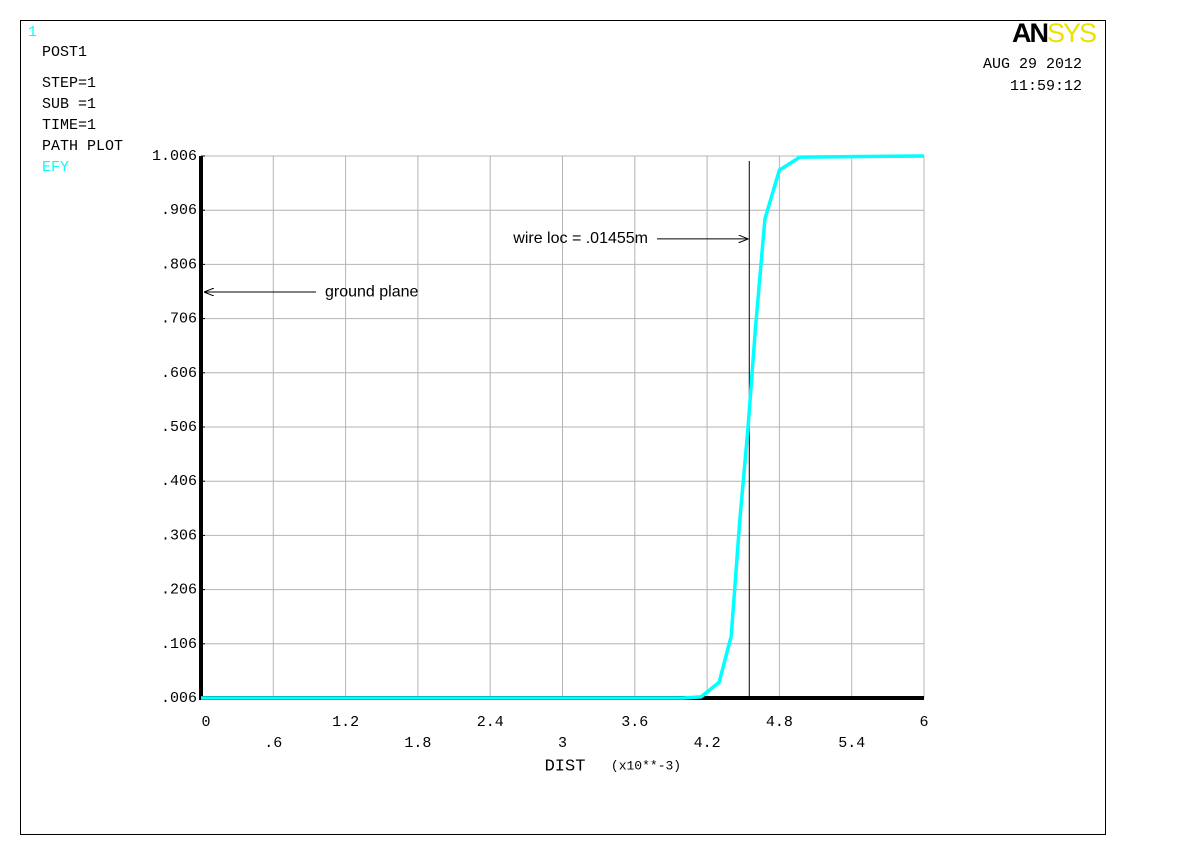  I want to click on x-tick-label: 0, so click(205, 722).